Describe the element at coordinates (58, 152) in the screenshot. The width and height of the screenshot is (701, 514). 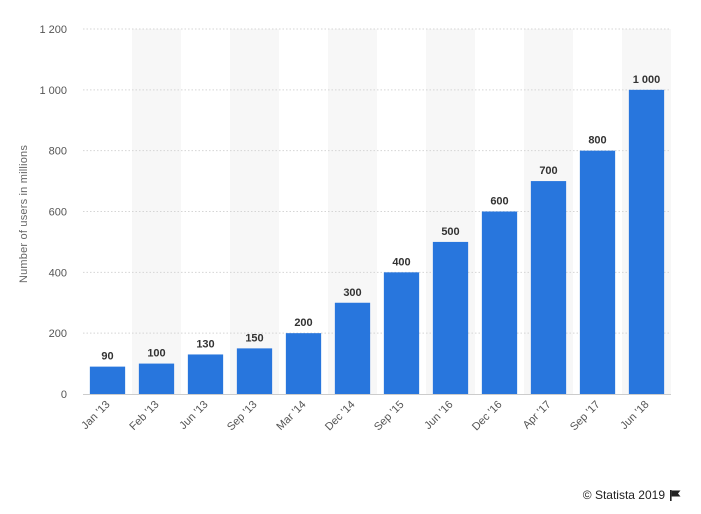
I see `y-tick-label: 800` at that location.